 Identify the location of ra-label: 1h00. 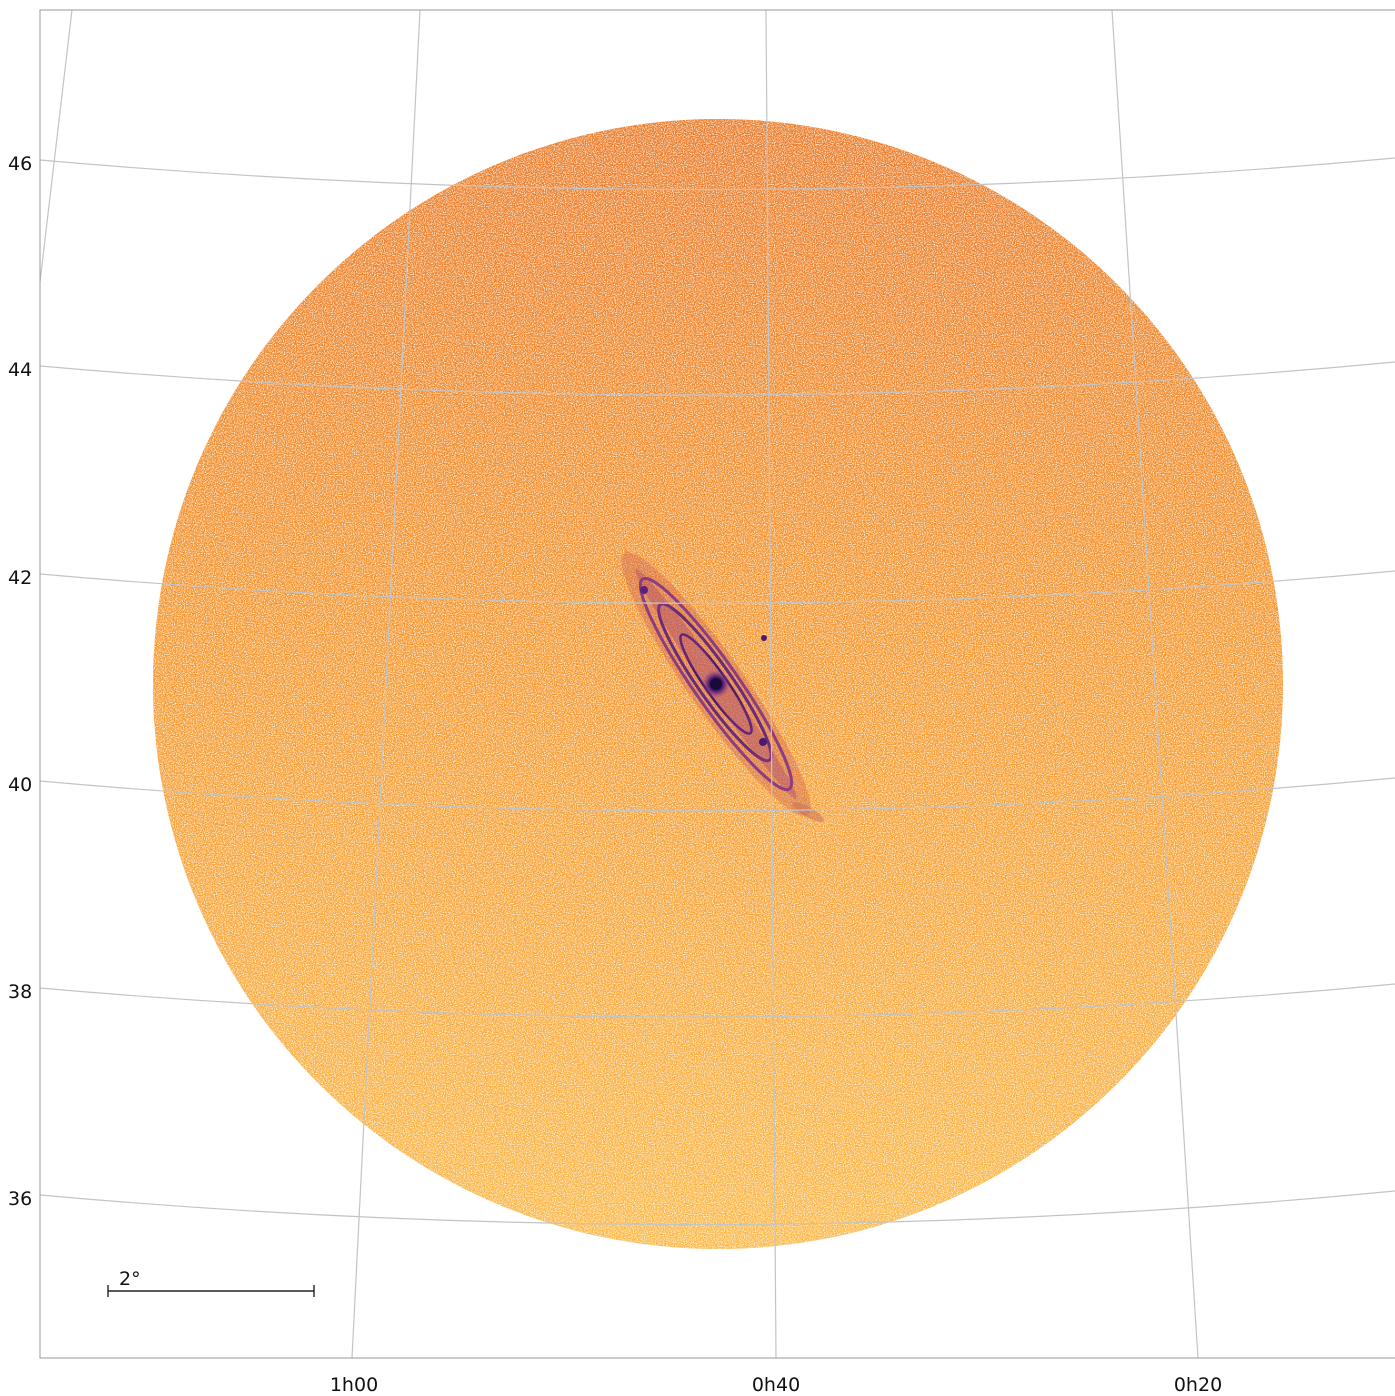
(354, 1385).